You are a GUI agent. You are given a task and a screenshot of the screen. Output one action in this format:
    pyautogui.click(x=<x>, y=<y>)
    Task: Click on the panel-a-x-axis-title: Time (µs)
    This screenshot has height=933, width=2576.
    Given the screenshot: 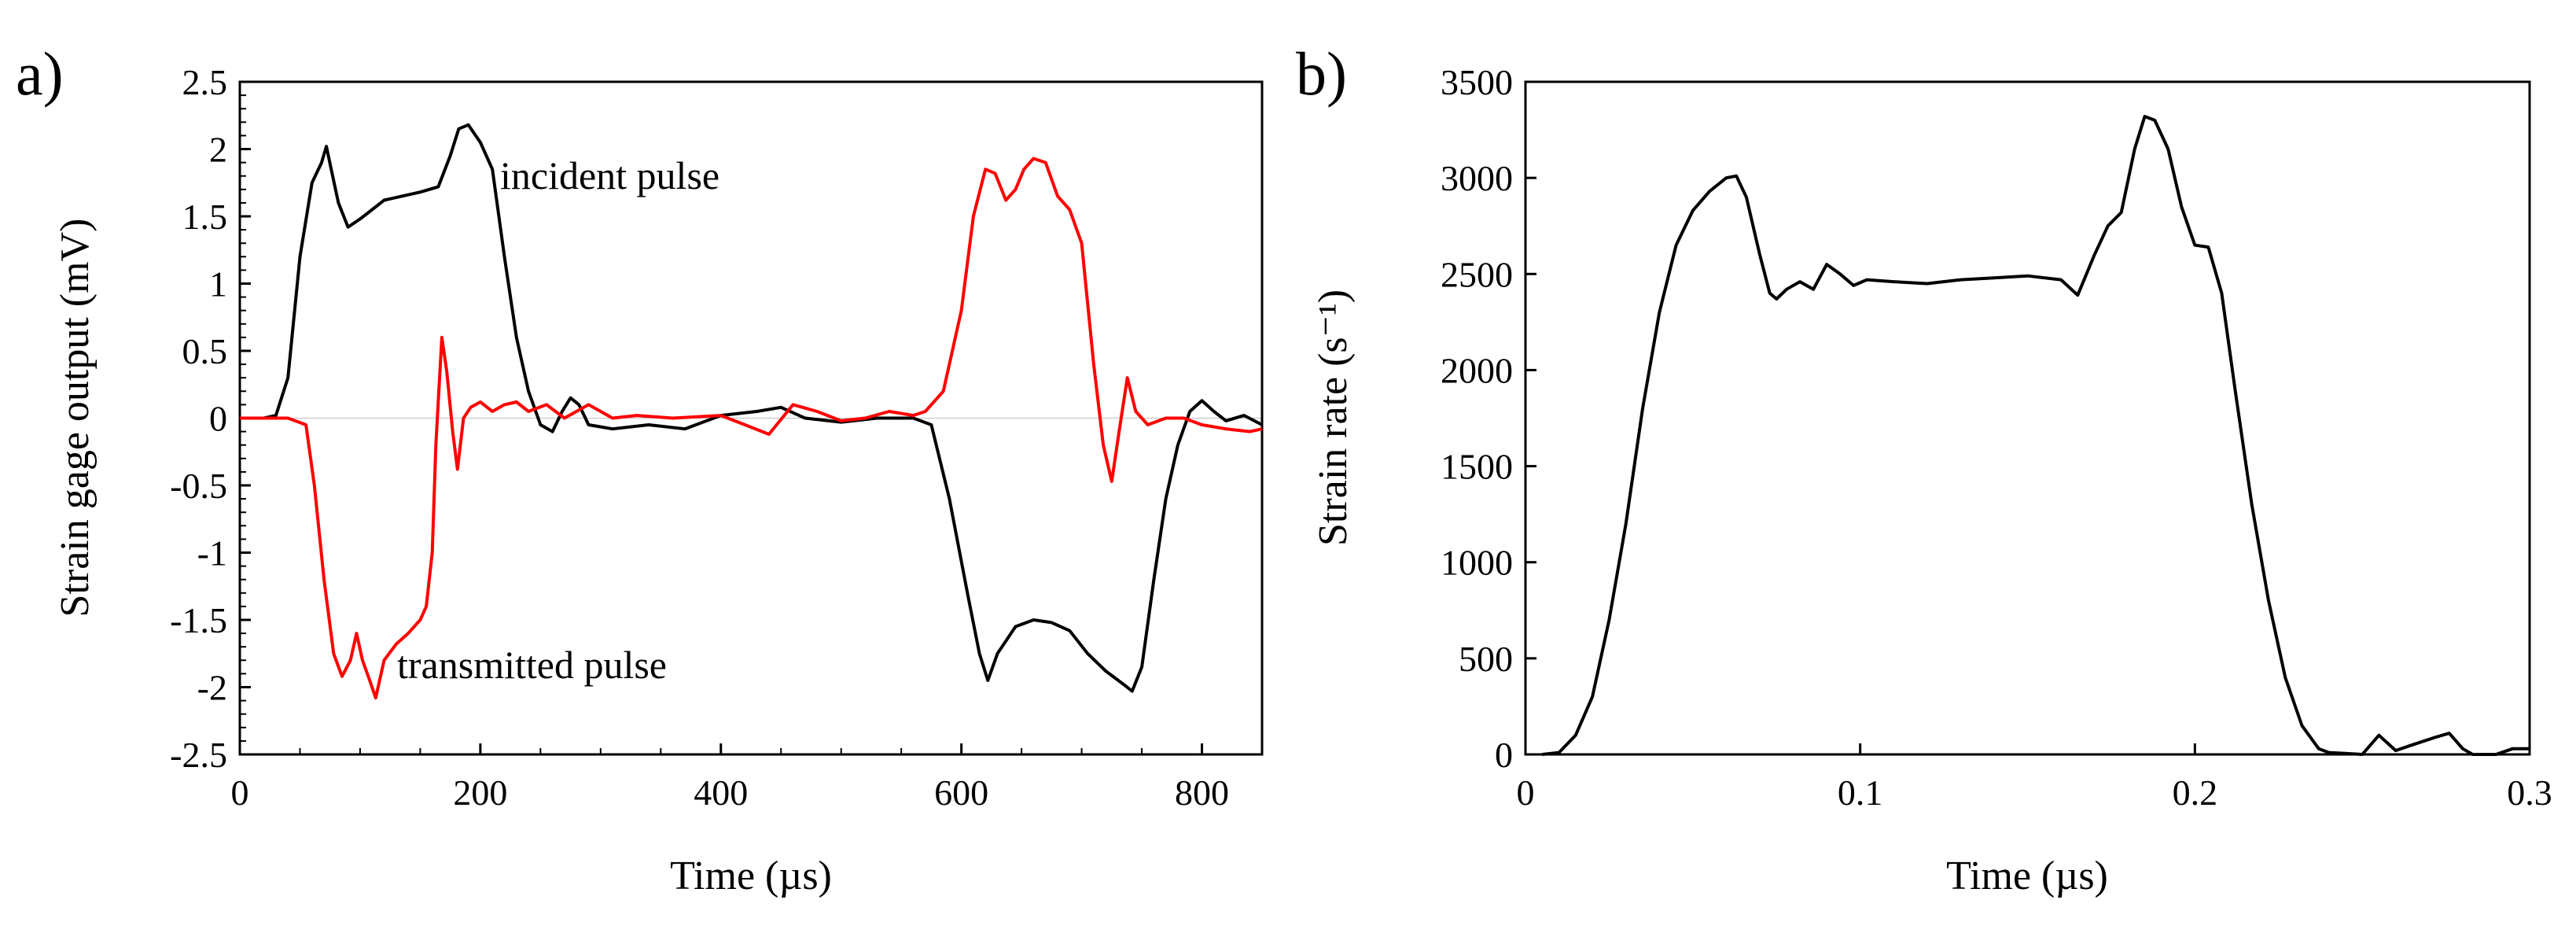 What is the action you would take?
    pyautogui.click(x=751, y=876)
    